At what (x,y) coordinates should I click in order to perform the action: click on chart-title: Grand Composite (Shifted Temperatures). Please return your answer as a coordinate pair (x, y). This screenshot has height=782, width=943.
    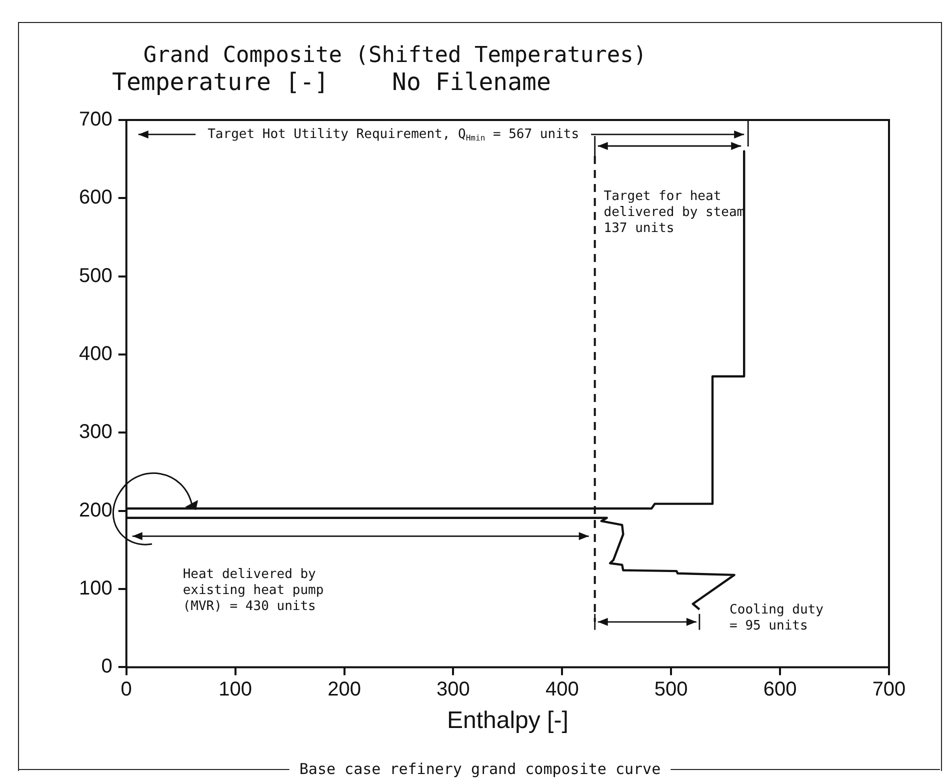
    Looking at the image, I should click on (395, 55).